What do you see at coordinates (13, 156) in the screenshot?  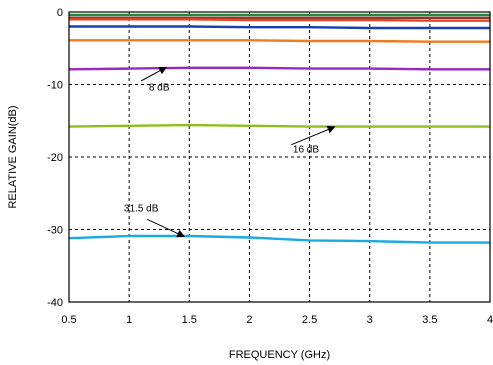 I see `y-axis-label: RELATIVE GAIN(dB)` at bounding box center [13, 156].